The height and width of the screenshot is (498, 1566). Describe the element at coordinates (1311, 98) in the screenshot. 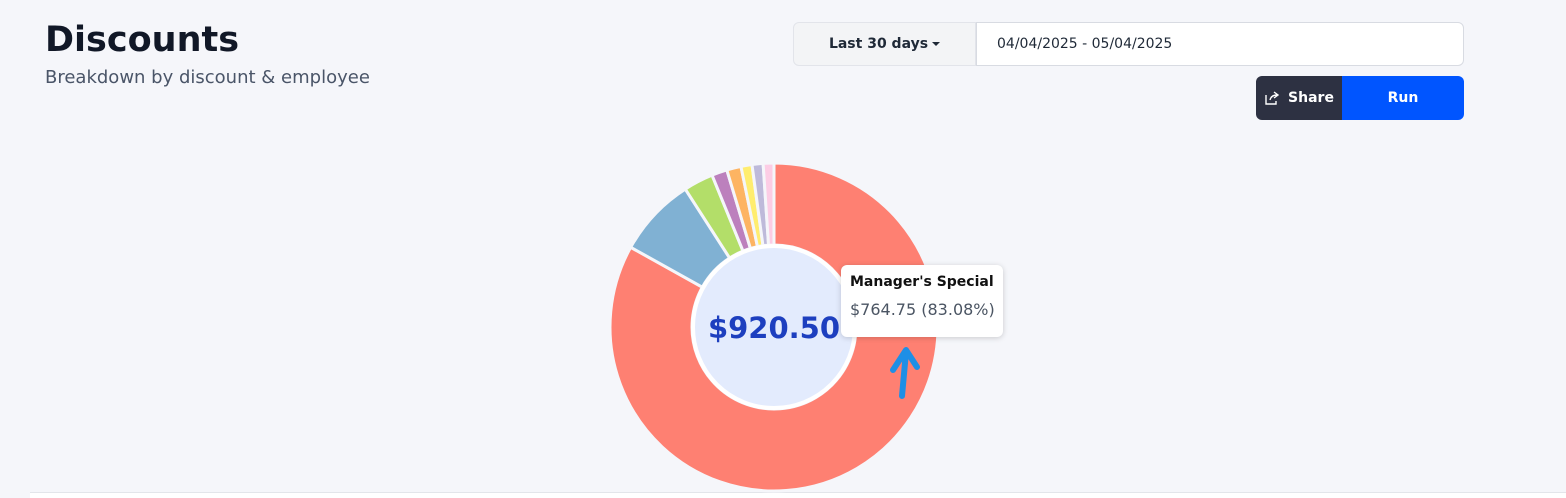

I see `share-label: Share` at that location.